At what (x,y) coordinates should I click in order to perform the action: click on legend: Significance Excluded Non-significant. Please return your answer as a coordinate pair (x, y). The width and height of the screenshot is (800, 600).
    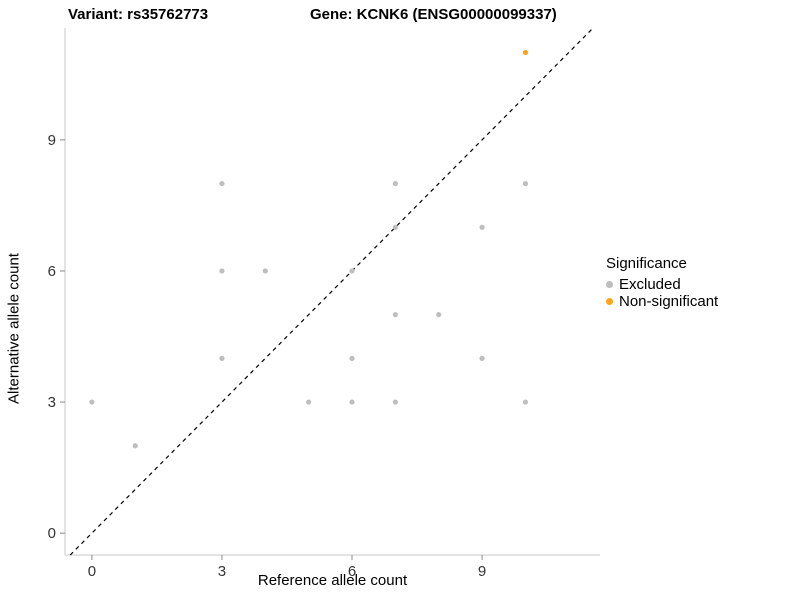
    Looking at the image, I should click on (702, 282).